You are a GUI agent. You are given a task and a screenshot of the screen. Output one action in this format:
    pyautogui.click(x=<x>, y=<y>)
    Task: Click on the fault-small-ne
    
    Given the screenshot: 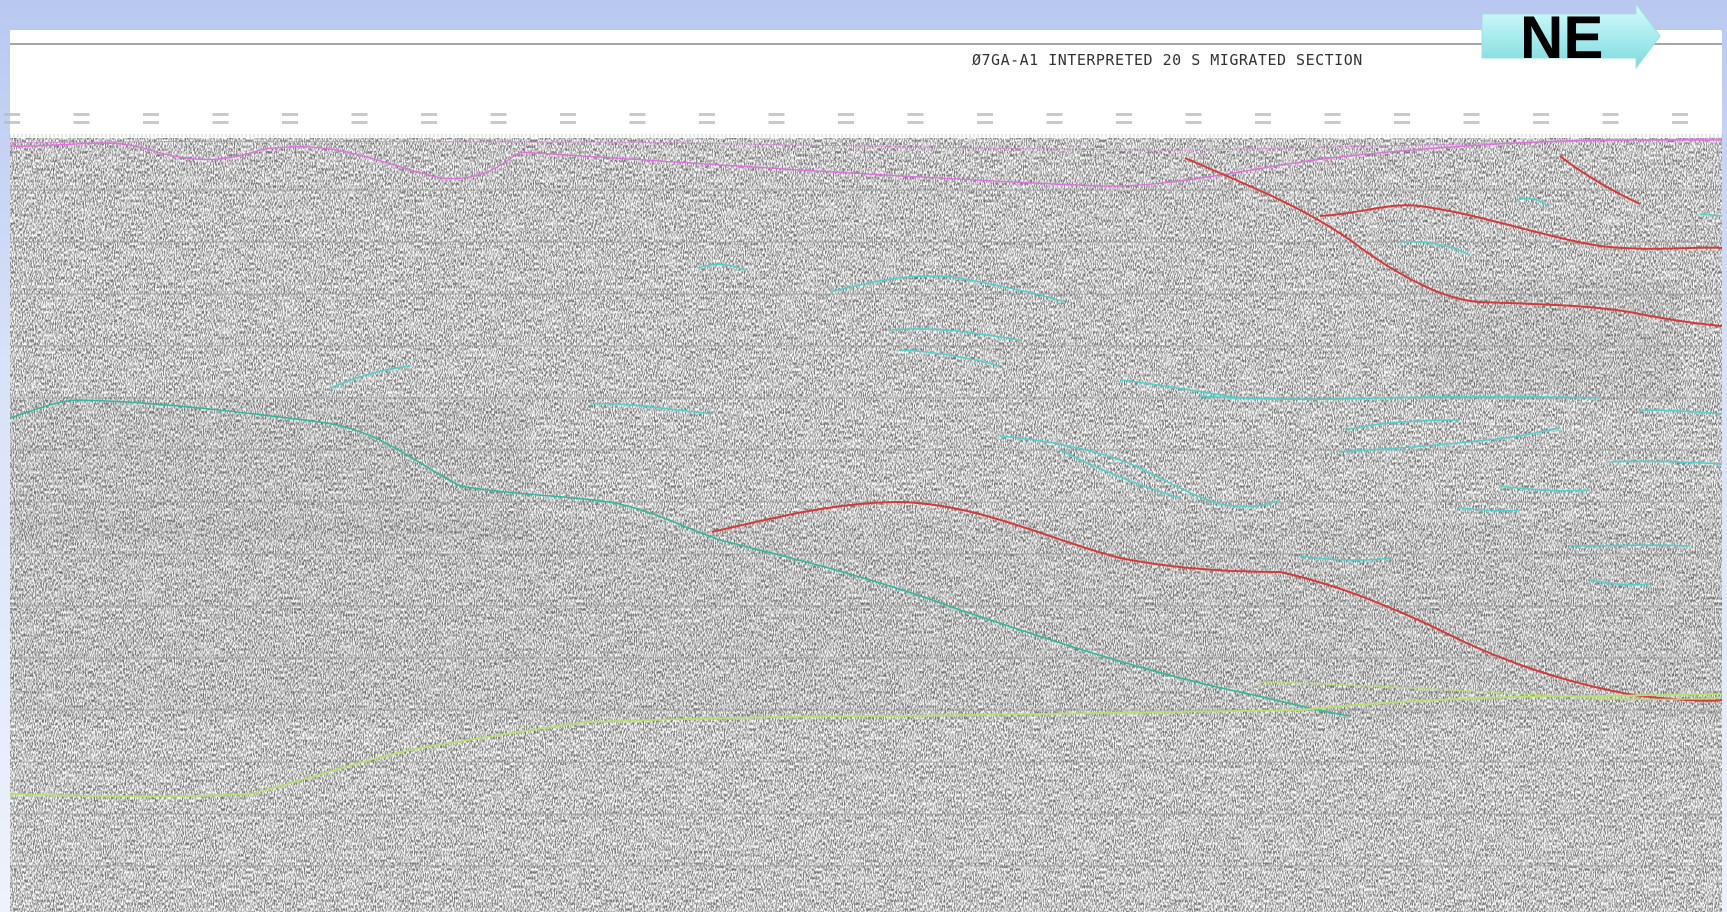 What is the action you would take?
    pyautogui.click(x=1600, y=180)
    